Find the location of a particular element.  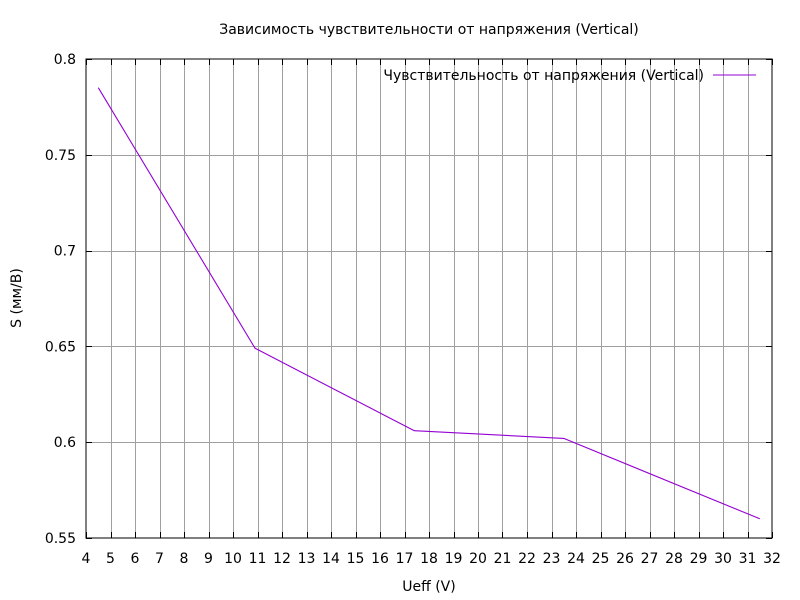

y-tick-label: 0.55 is located at coordinates (60, 539).